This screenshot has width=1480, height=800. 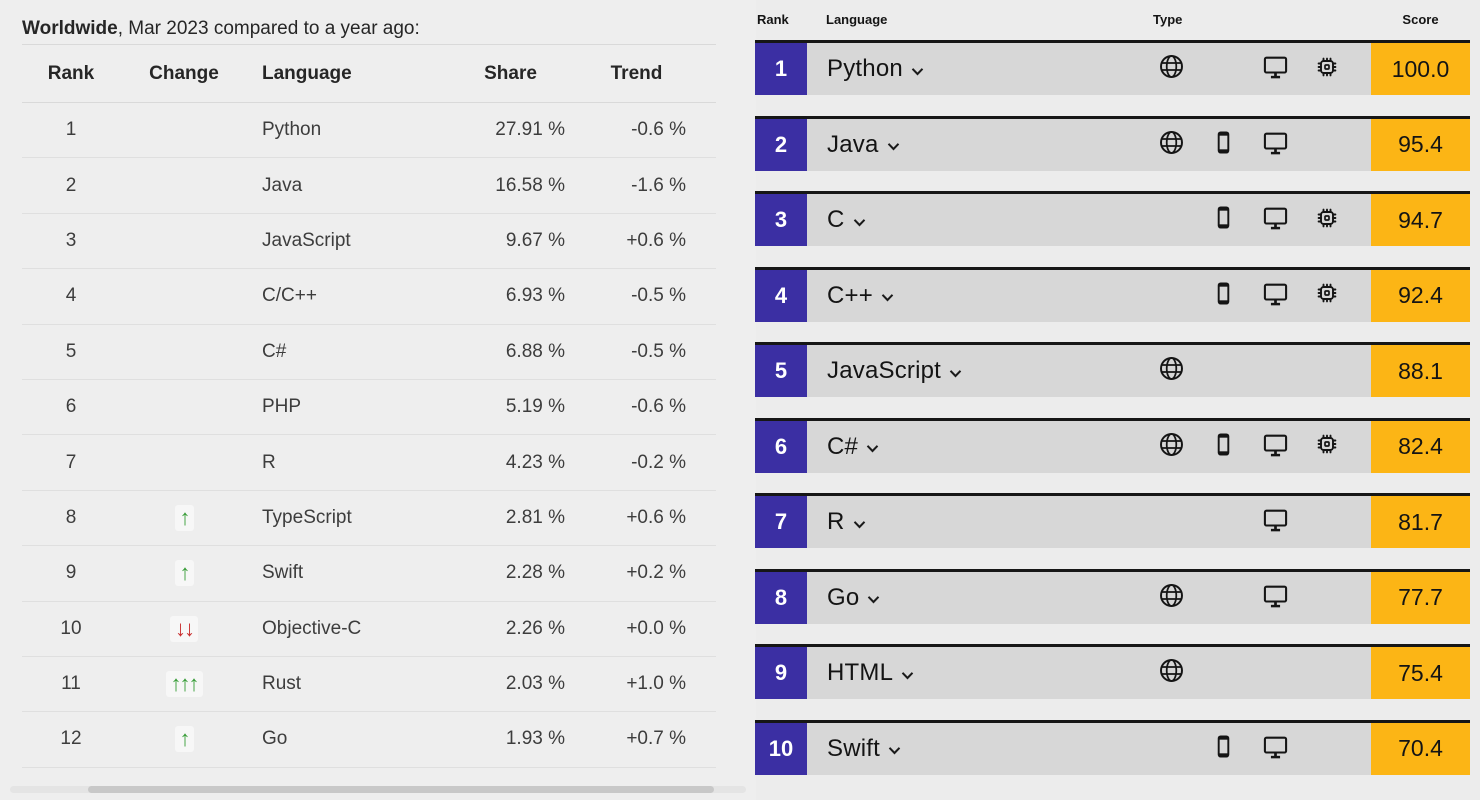 What do you see at coordinates (884, 370) in the screenshot?
I see `language-name: JavaScript` at bounding box center [884, 370].